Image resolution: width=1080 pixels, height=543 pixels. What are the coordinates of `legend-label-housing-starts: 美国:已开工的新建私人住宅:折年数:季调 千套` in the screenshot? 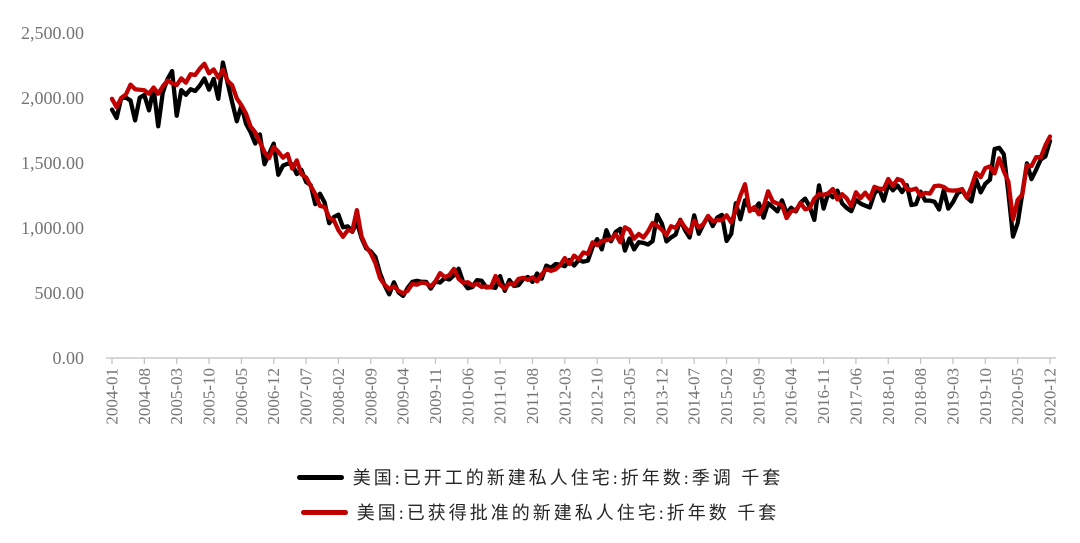 It's located at (568, 478).